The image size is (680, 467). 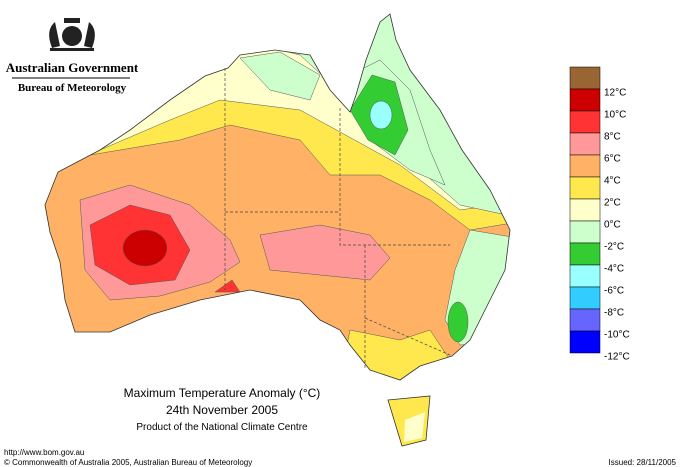 I want to click on map-subtitle: Product of the National Climate Centre, so click(x=222, y=427).